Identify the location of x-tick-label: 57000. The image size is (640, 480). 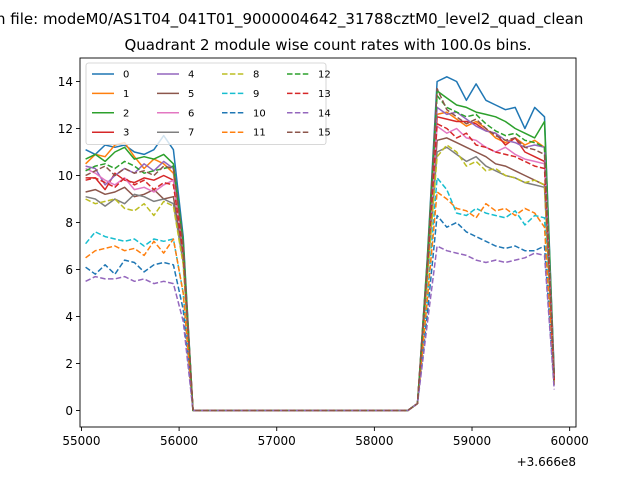
(277, 441).